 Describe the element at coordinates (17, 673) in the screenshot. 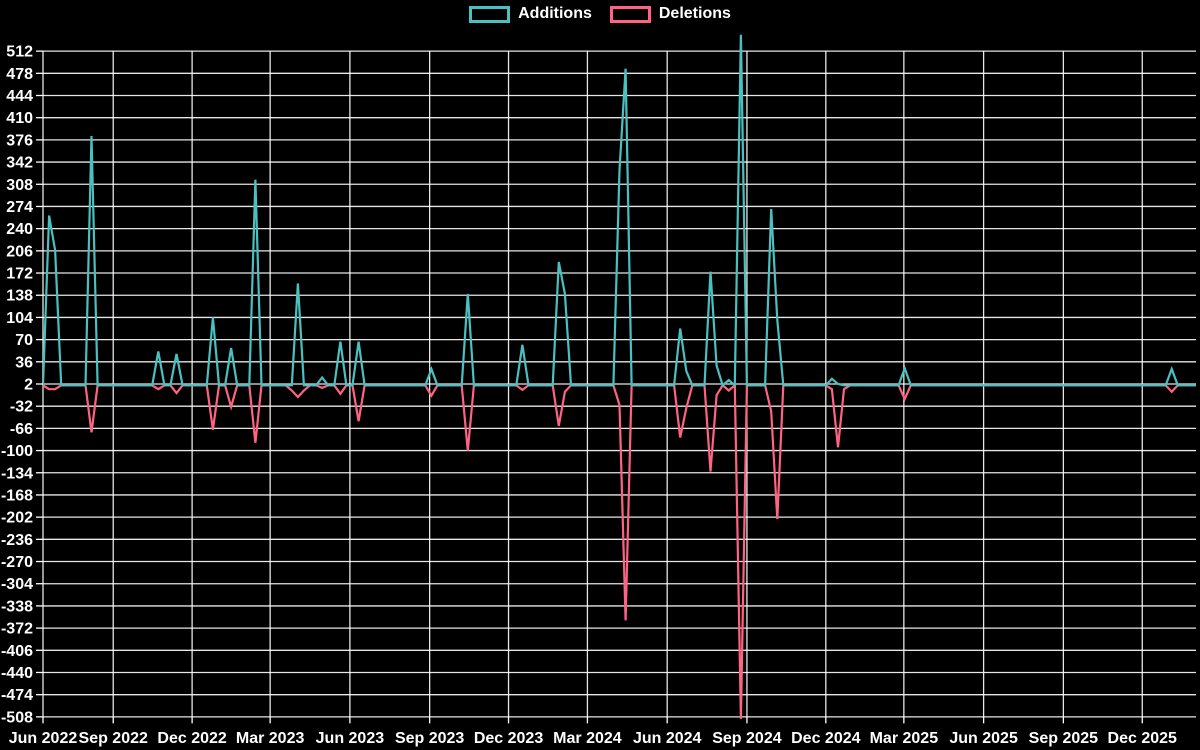

I see `y-axis-tick-label: -440` at that location.